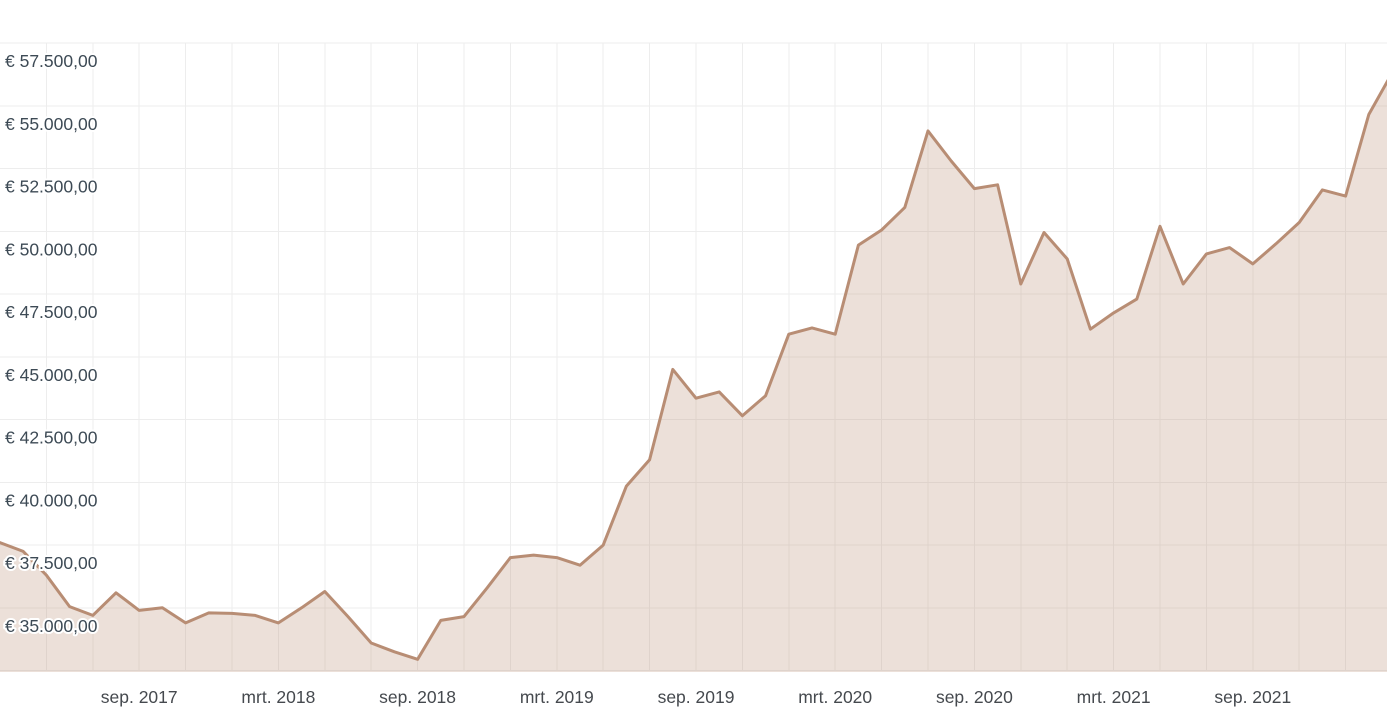 The image size is (1387, 718). What do you see at coordinates (51, 438) in the screenshot?
I see `y-axis-tick-label: € 42.500,00` at bounding box center [51, 438].